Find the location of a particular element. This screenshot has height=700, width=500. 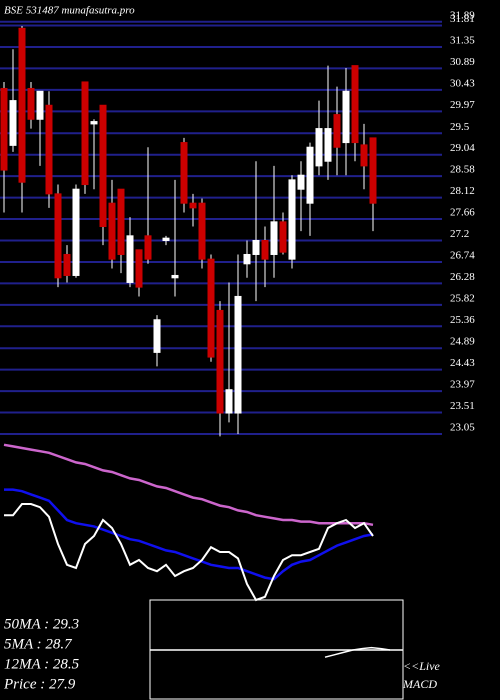

y-tick-label: 29.04 is located at coordinates (462, 148).